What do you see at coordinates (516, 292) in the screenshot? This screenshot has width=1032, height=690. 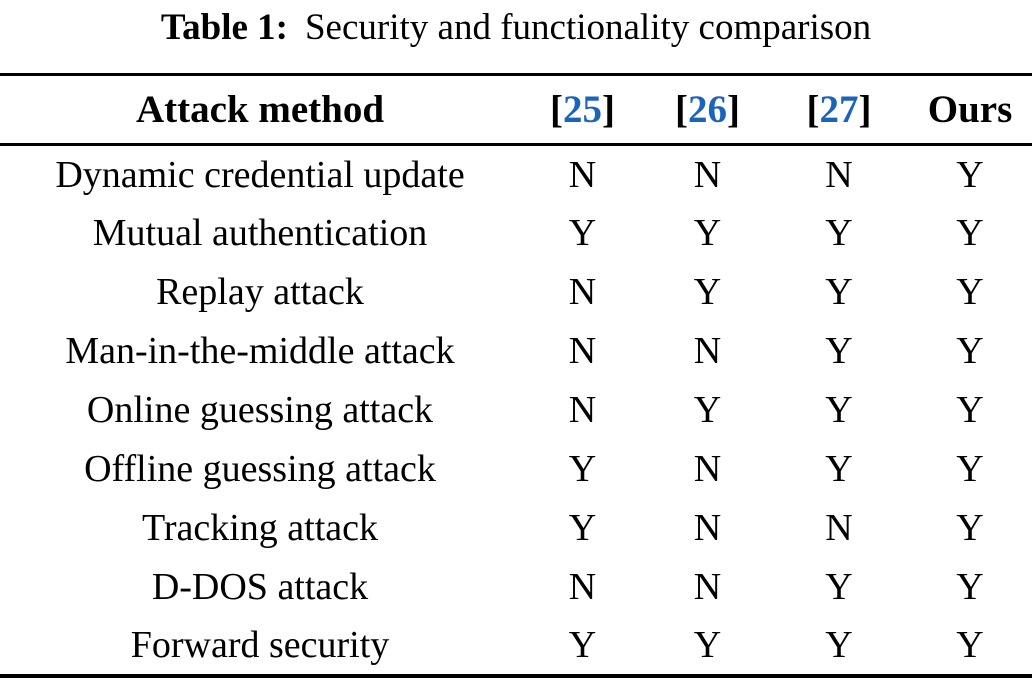 I see `table-row: Replay attack N Y Y Y` at bounding box center [516, 292].